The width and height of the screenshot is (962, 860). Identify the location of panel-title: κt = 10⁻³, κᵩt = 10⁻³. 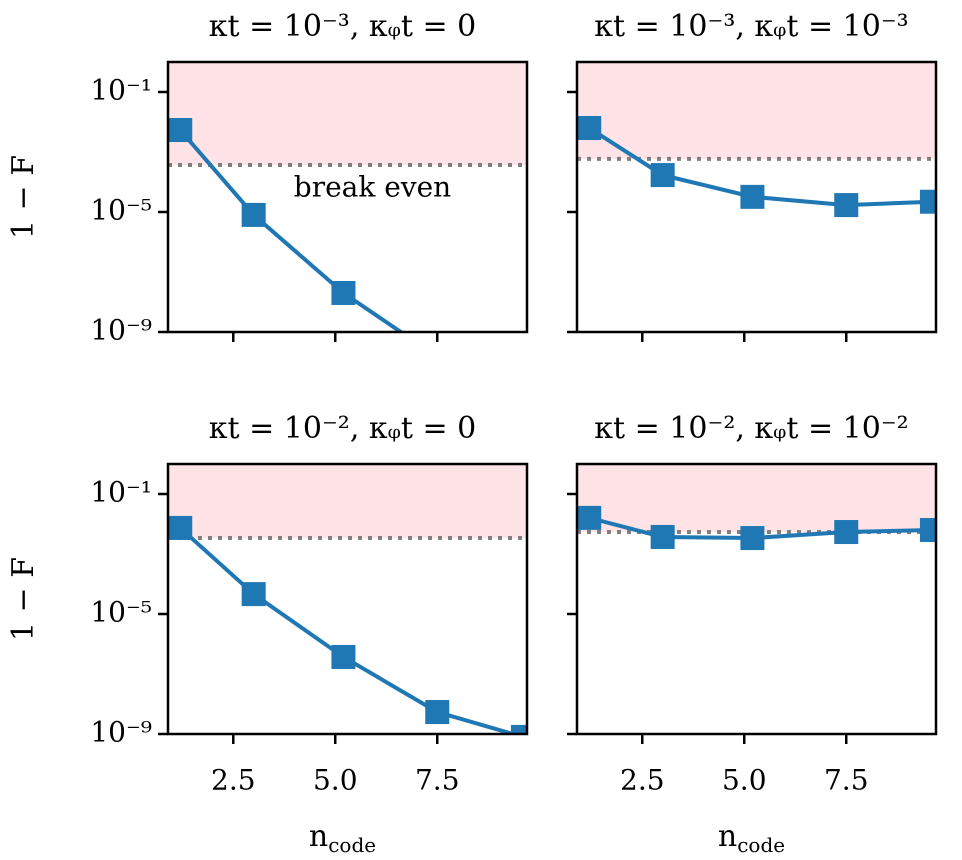
(751, 26).